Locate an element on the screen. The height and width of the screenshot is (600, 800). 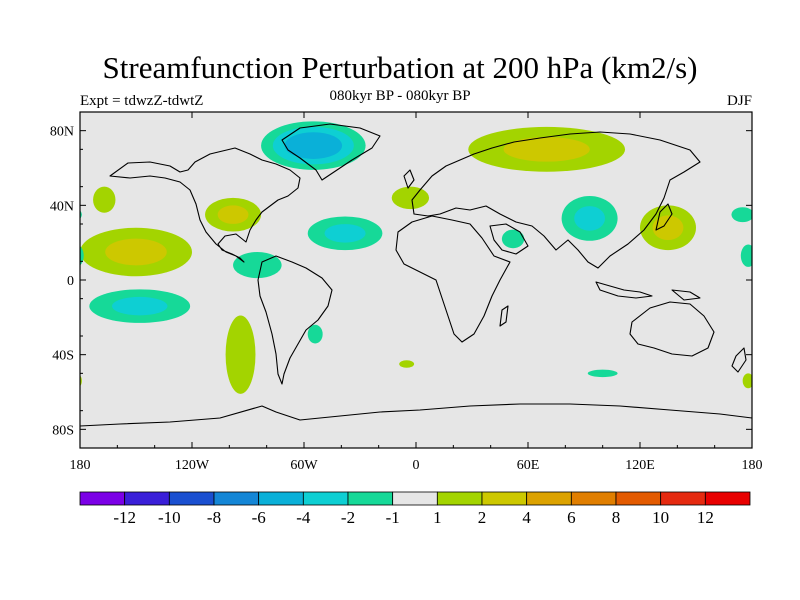
colorbar-label: 8 is located at coordinates (616, 517).